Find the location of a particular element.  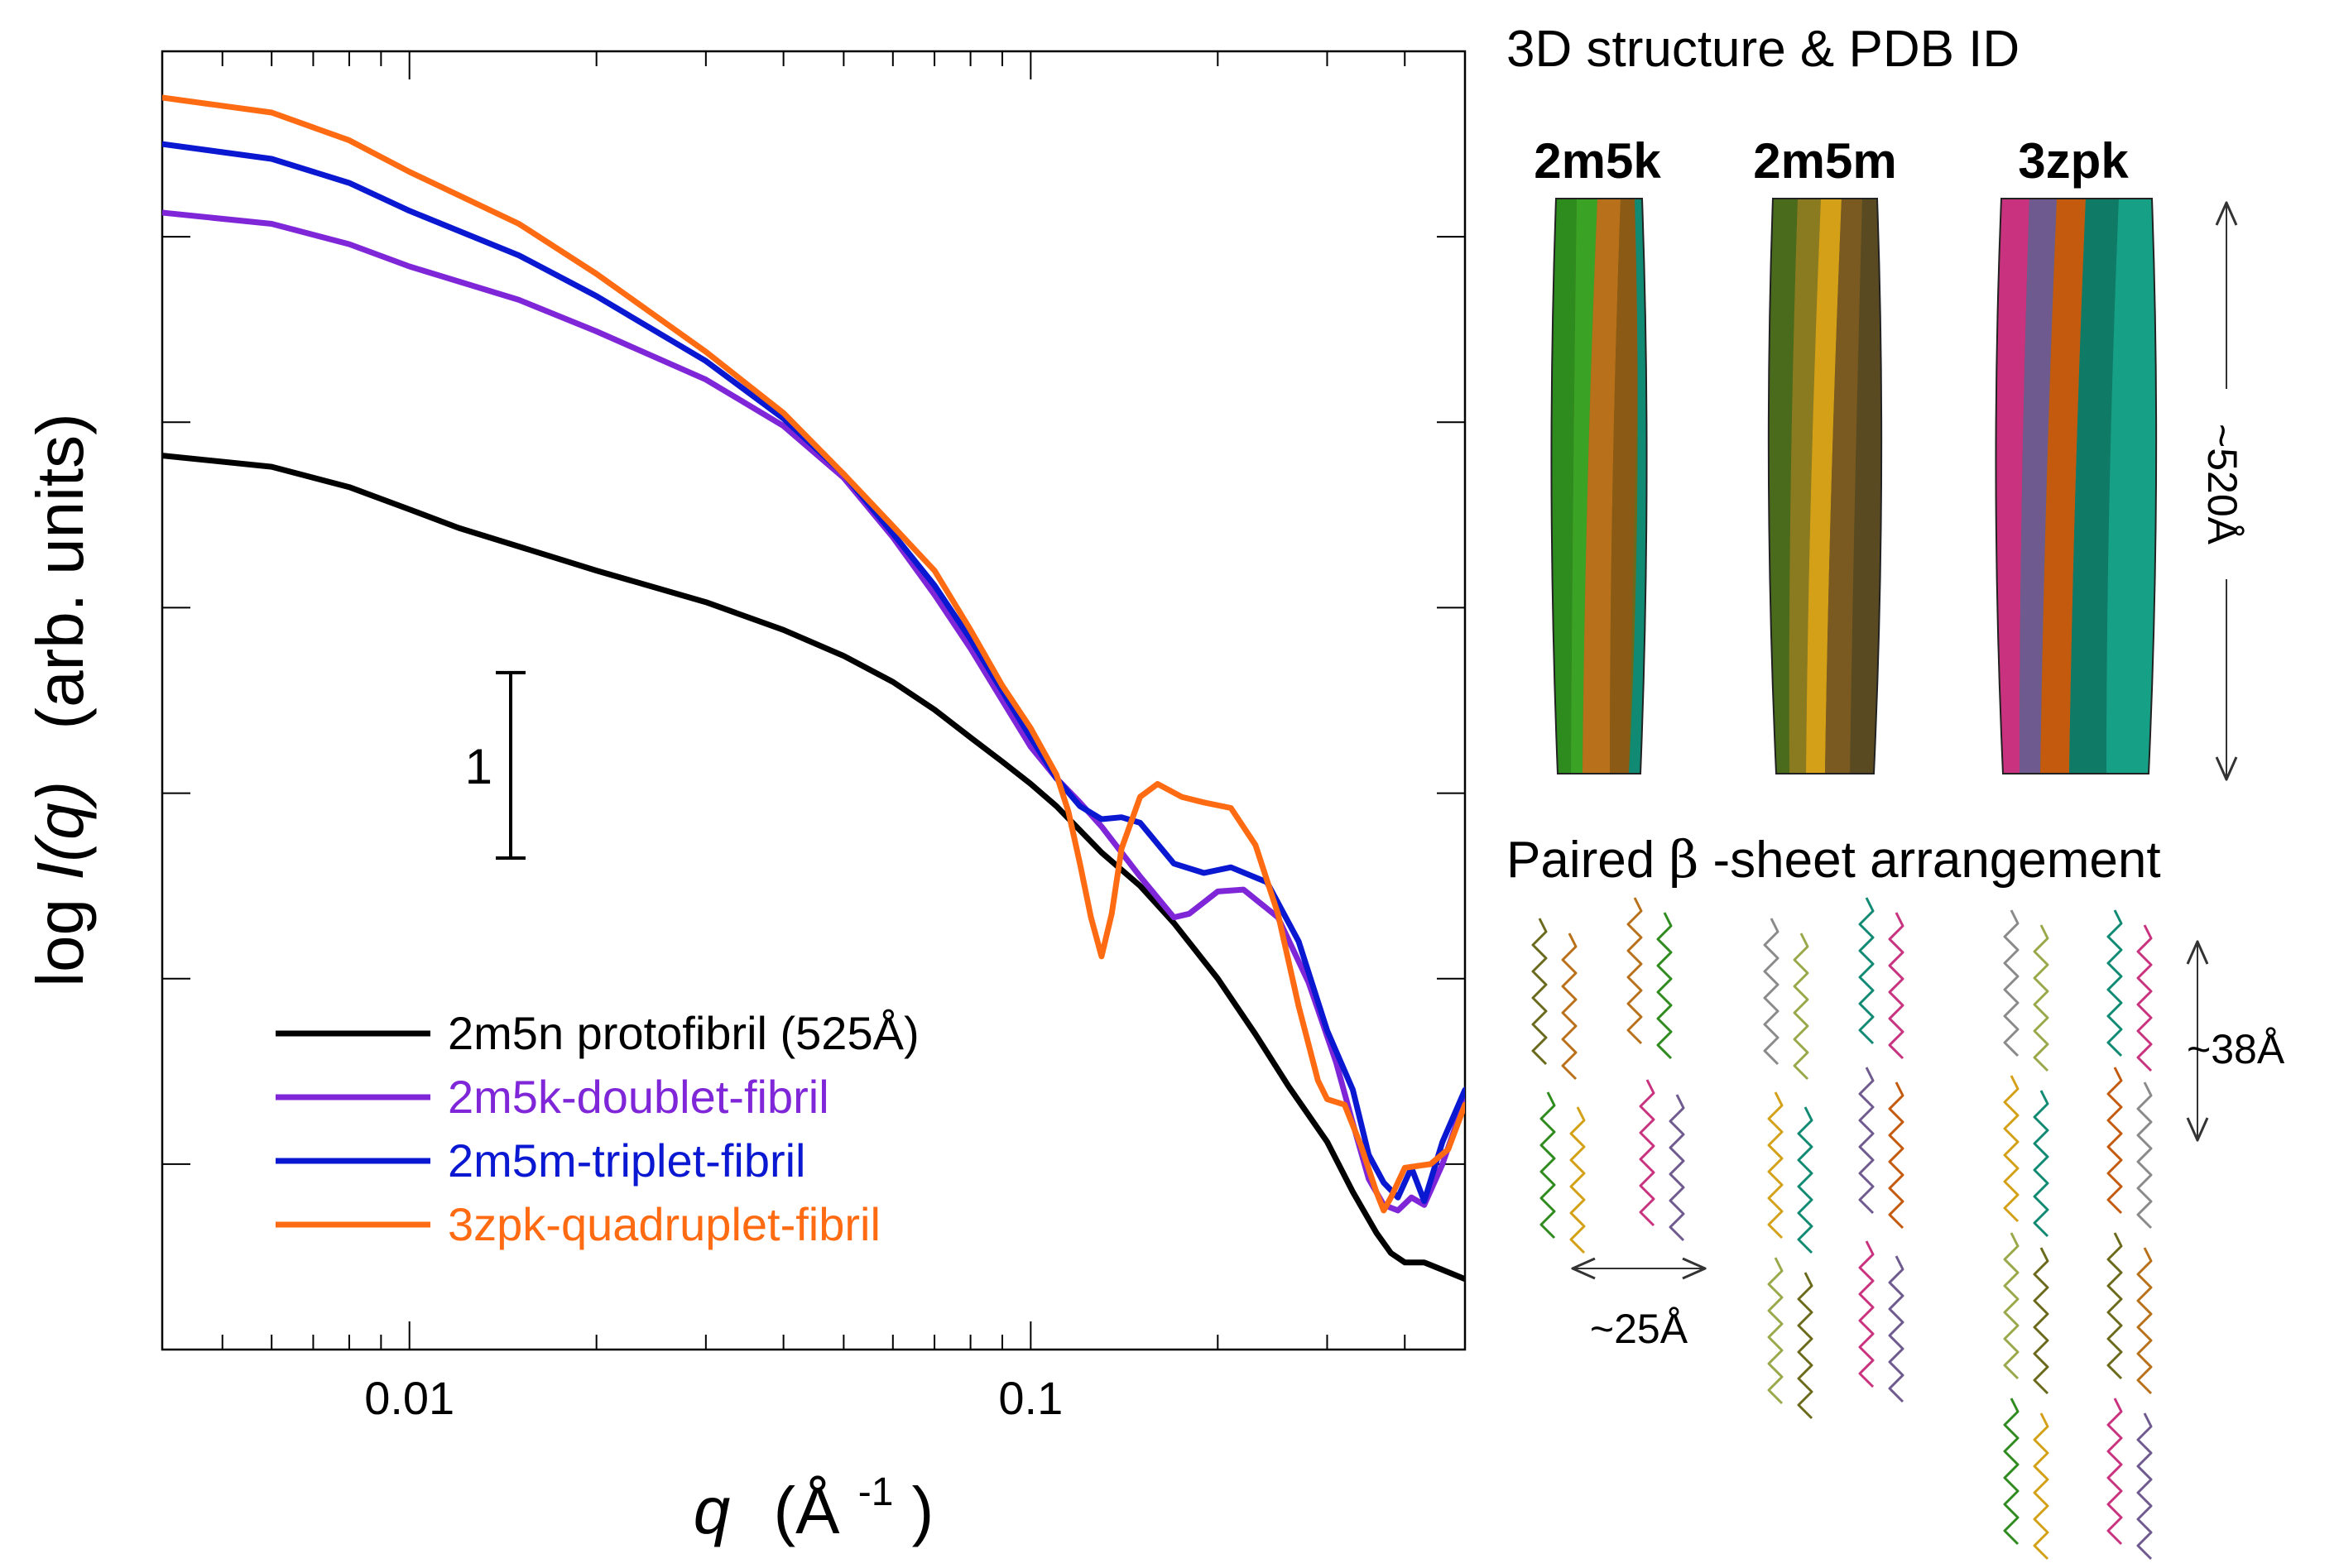

structure-title: 3D structure & PDB ID is located at coordinates (1763, 50).